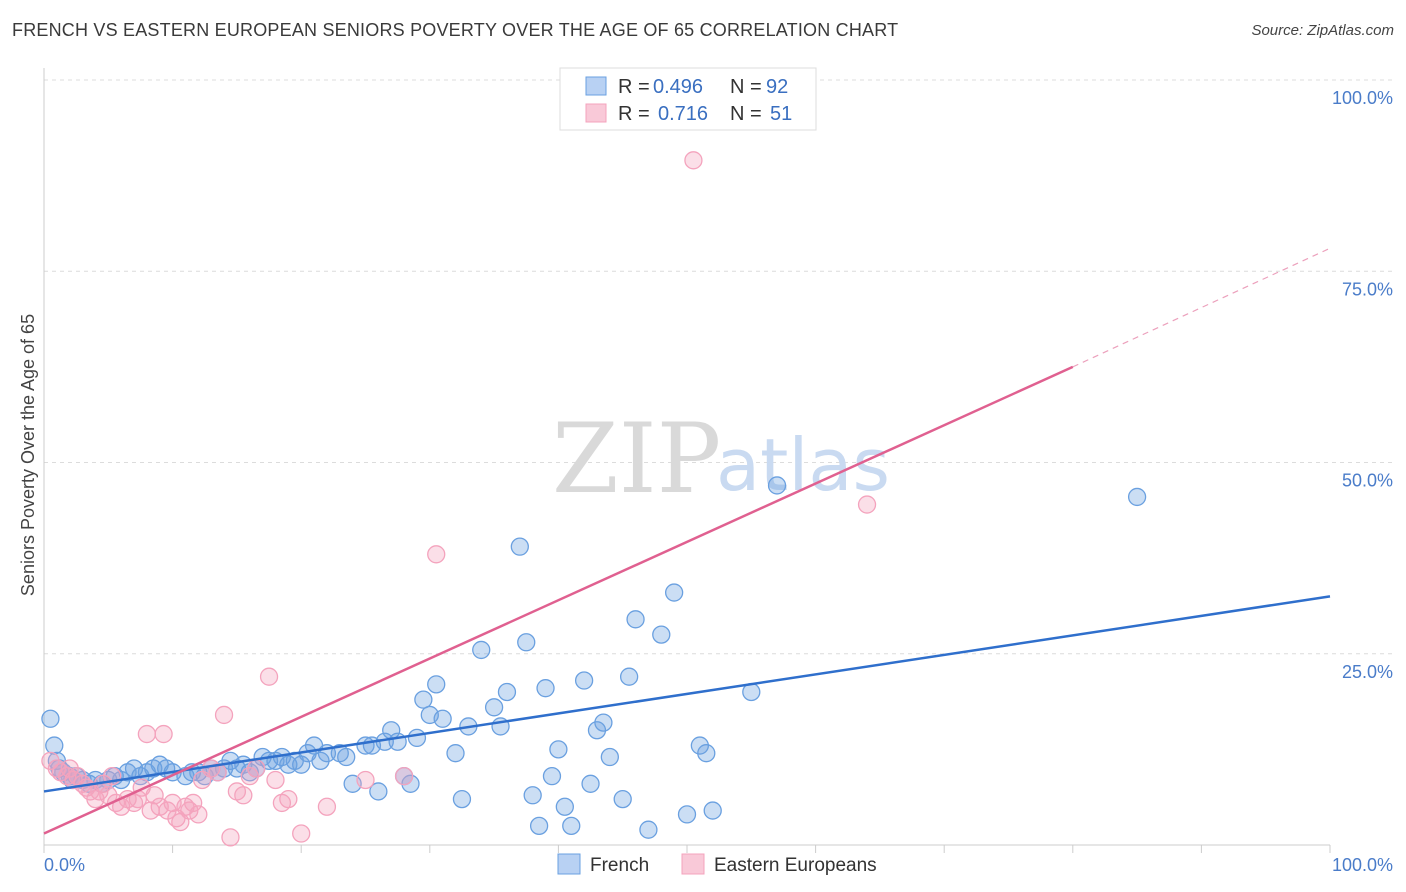  What do you see at coordinates (1367, 481) in the screenshot?
I see `y-tick-label-1: 50.0%` at bounding box center [1367, 481].